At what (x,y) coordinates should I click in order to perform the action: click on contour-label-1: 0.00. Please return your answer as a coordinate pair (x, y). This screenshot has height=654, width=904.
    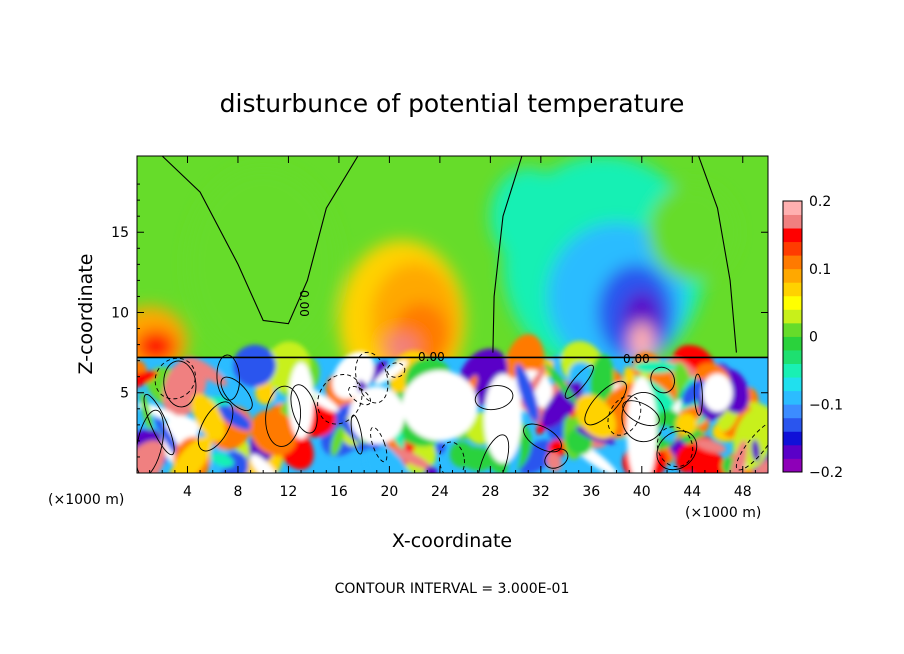
    Looking at the image, I should click on (304, 303).